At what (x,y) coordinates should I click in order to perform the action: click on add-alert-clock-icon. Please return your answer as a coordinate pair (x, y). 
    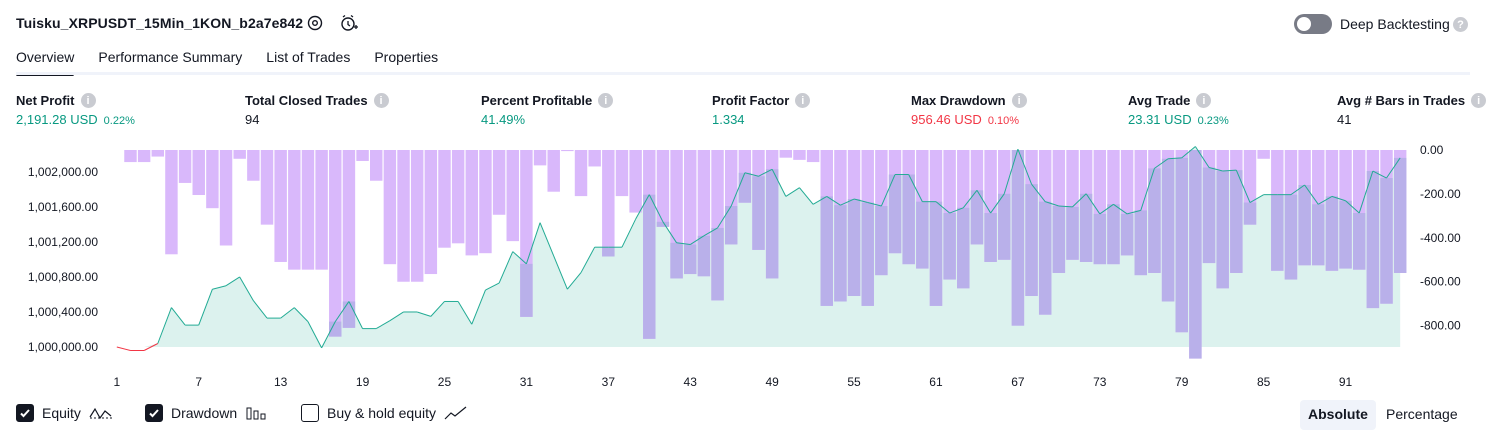
    Looking at the image, I should click on (349, 23).